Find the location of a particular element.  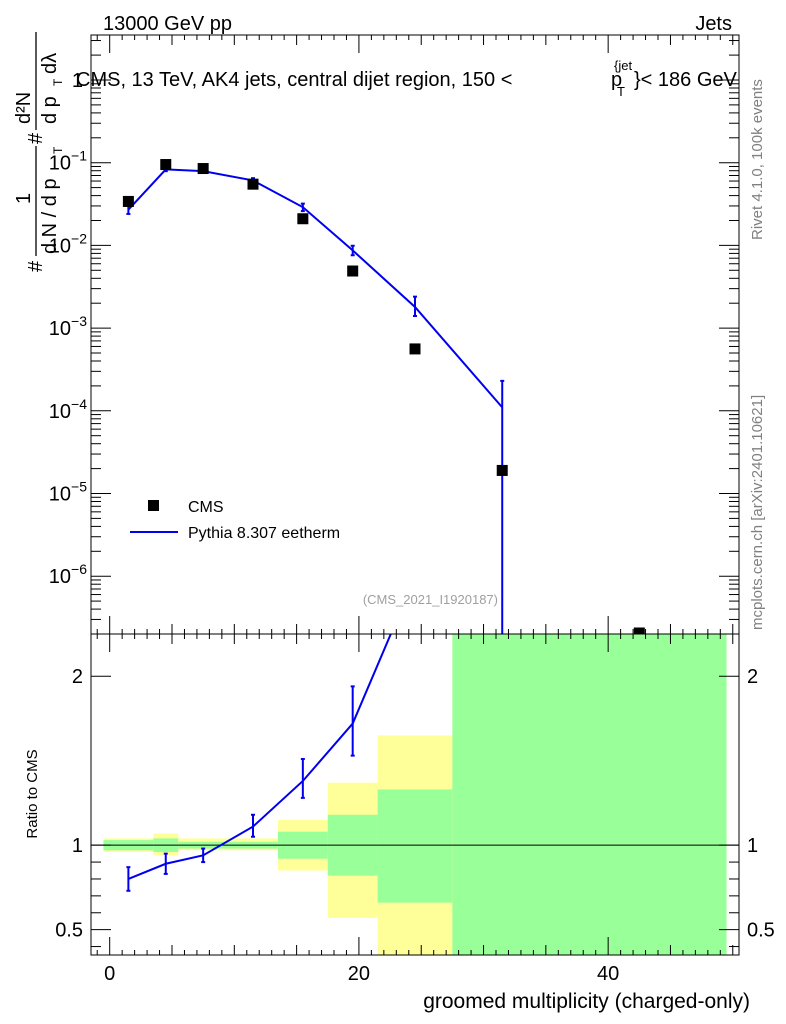

ratio-y-tick-label-right: 0.5 is located at coordinates (761, 931).